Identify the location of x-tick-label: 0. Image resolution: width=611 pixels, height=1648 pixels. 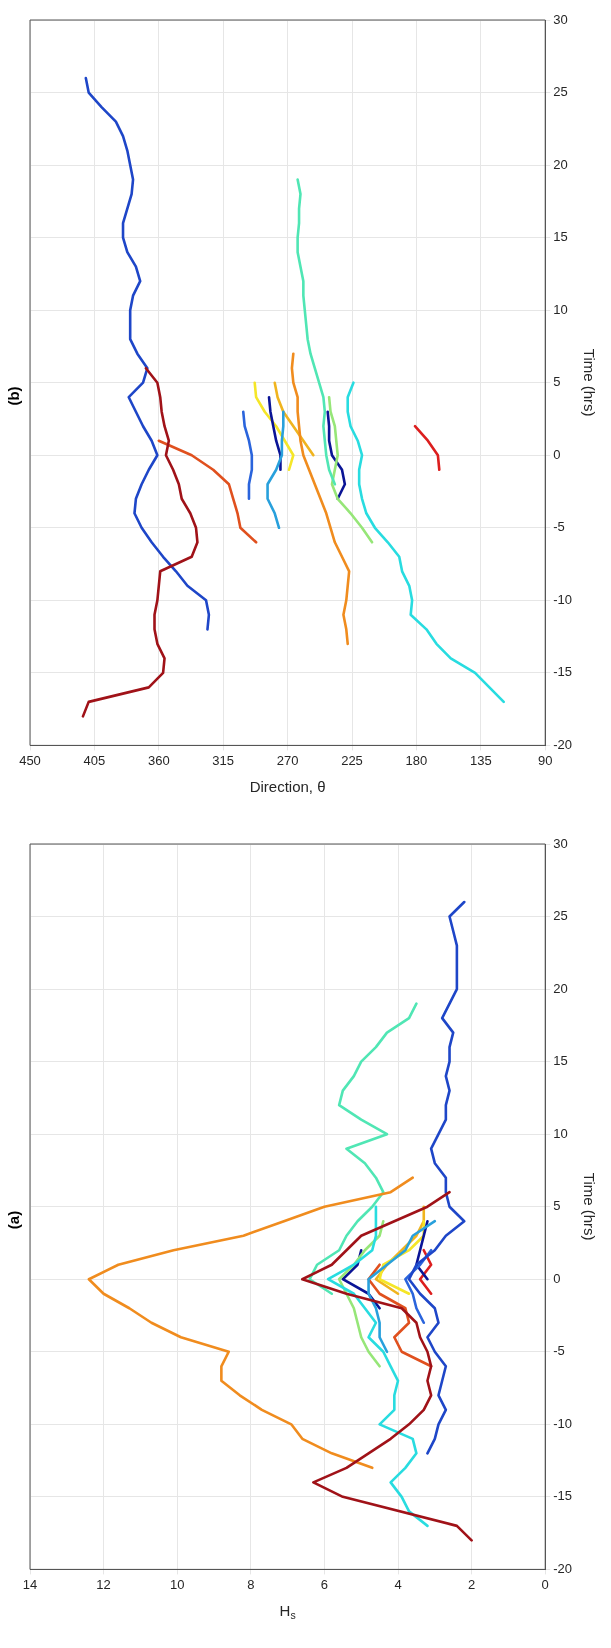
(545, 1584).